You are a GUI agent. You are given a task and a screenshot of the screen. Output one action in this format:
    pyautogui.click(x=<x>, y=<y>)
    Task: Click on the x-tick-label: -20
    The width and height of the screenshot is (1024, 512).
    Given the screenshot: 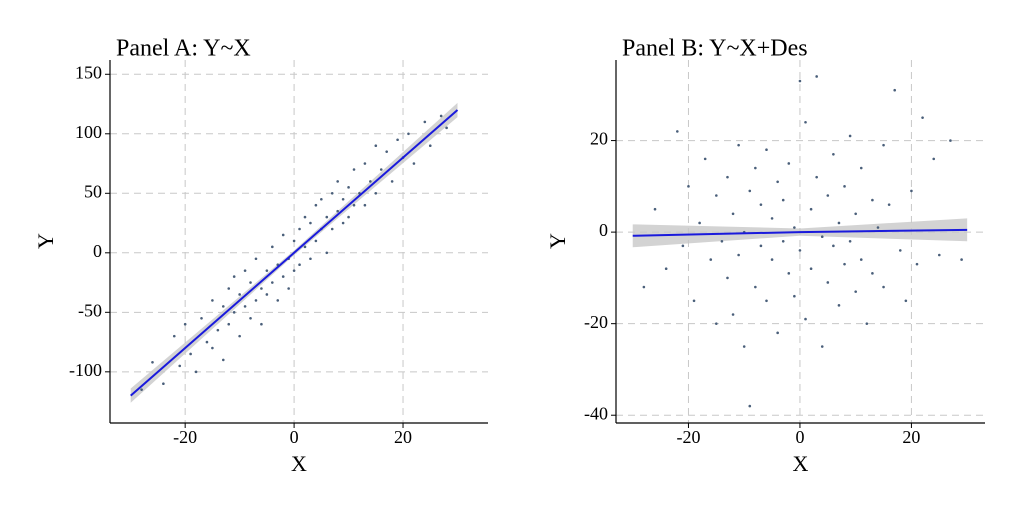 What is the action you would take?
    pyautogui.click(x=185, y=437)
    